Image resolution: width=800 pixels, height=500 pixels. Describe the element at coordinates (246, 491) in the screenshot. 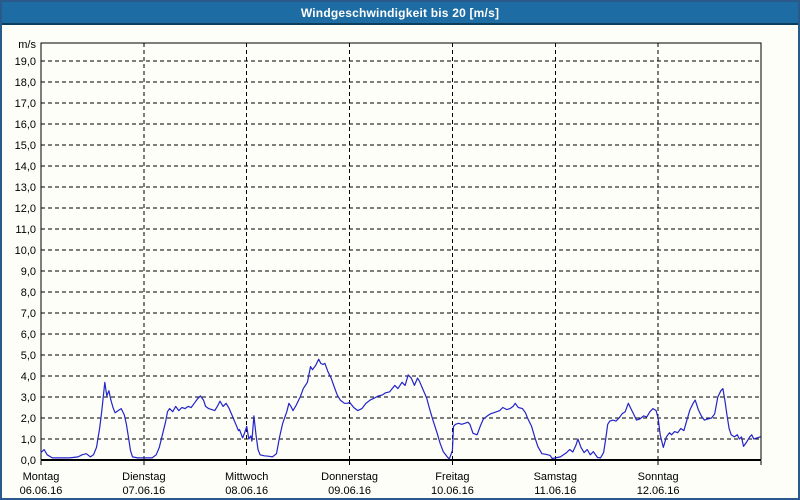

I see `x-date-label: 08.06.16` at that location.